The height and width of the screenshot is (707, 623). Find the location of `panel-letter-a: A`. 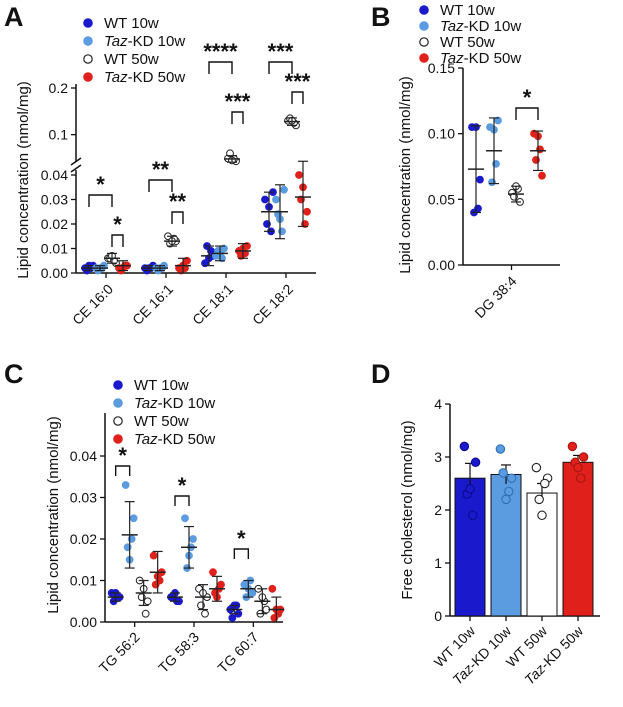

panel-letter-a: A is located at coordinates (14, 17).